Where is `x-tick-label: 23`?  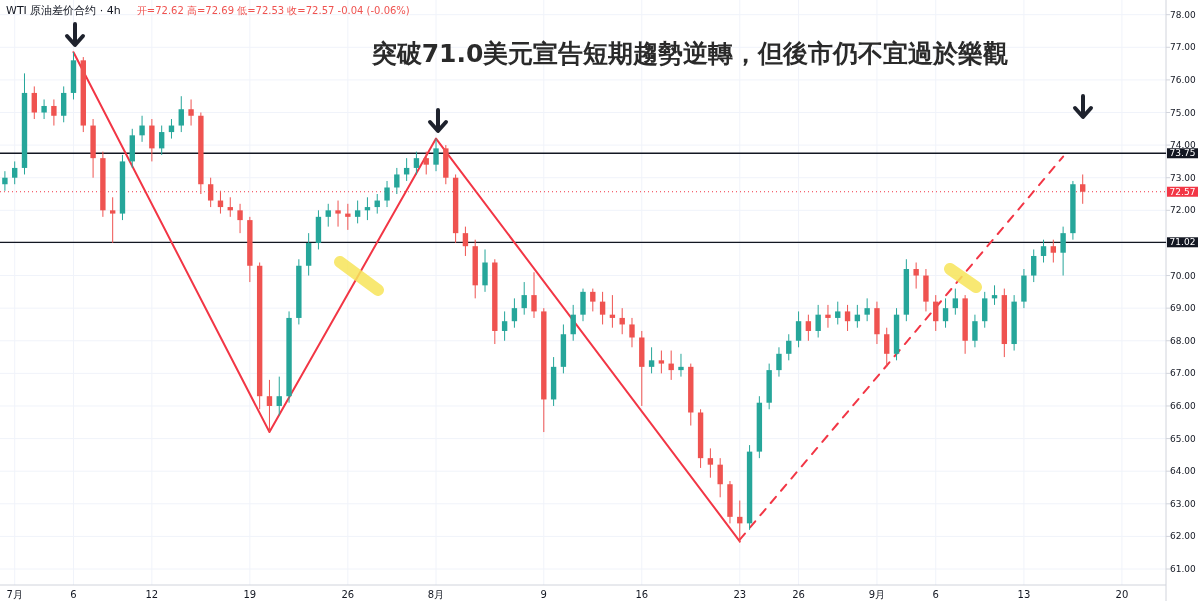 x-tick-label: 23 is located at coordinates (740, 594).